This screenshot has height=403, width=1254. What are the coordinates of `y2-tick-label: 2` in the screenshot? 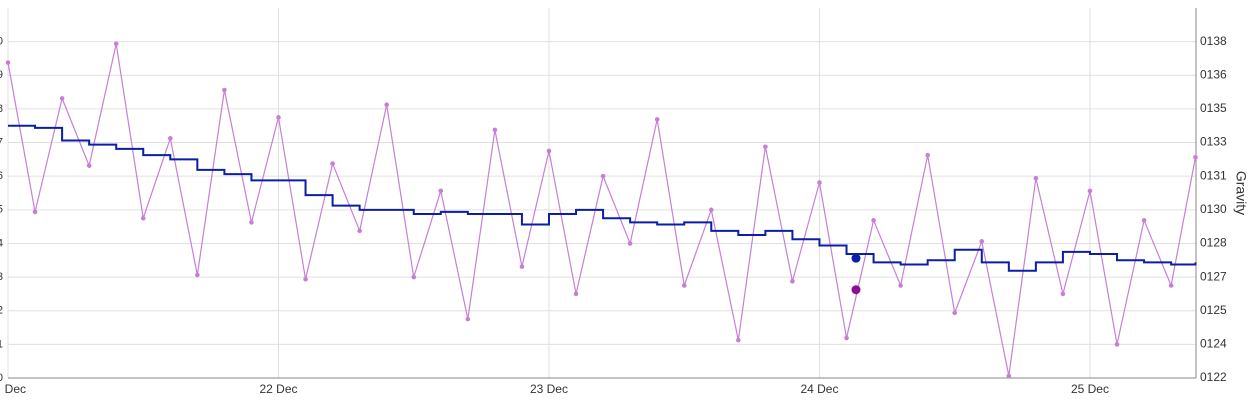 It's located at (1, 311).